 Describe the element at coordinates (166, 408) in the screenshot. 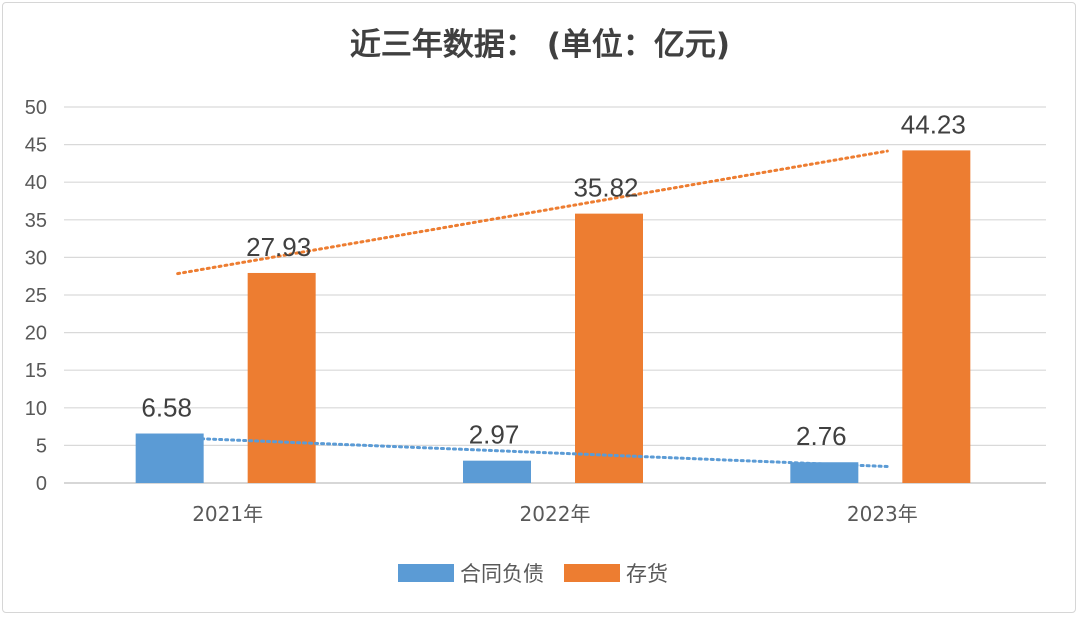

I see `data-label: 6.58` at that location.